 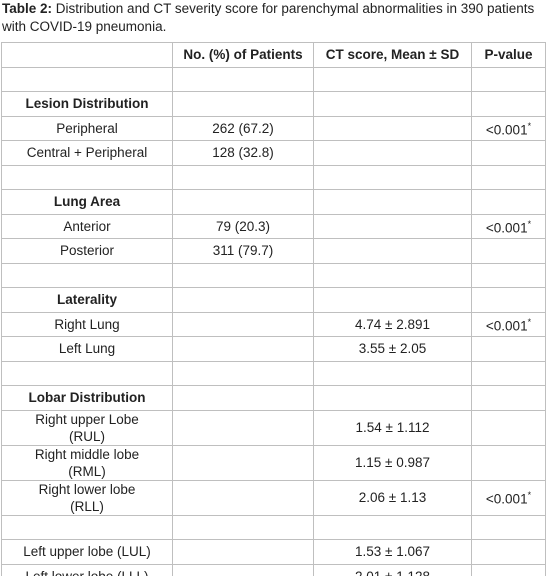 I want to click on ct-value: 2.06 ± 1.13, so click(x=392, y=497).